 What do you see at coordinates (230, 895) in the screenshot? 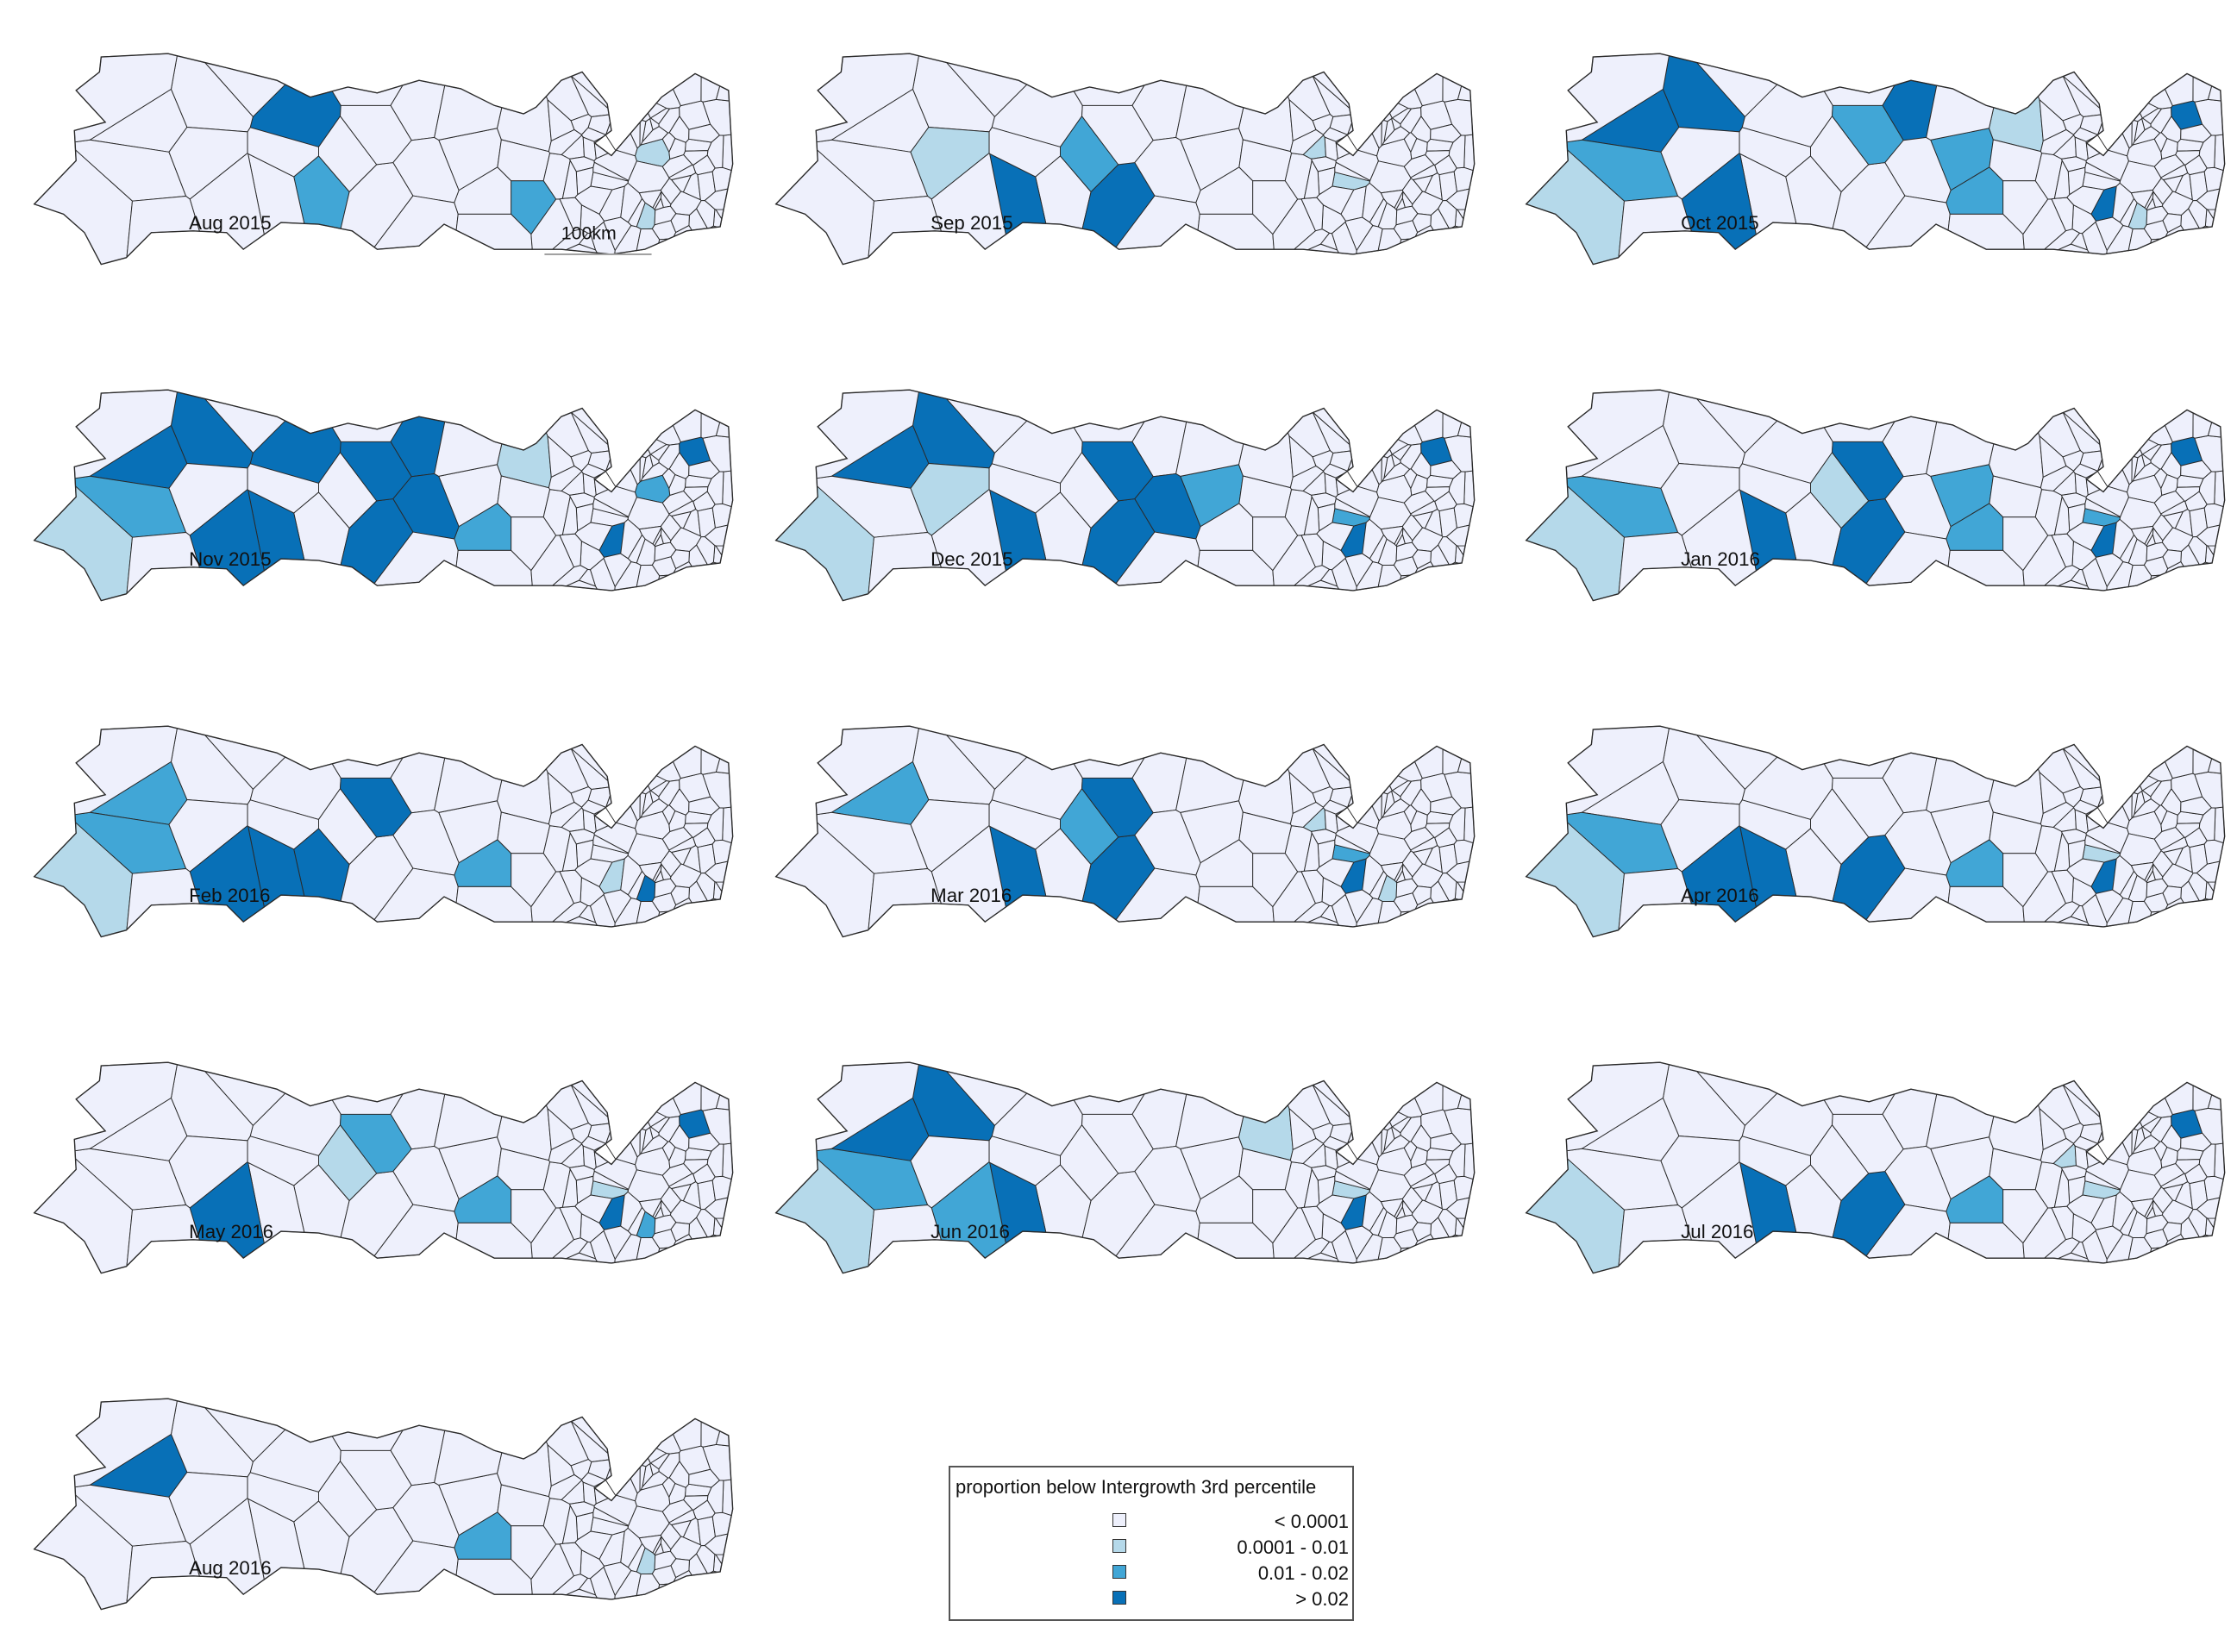
I see `map-date-label: Feb 2016` at bounding box center [230, 895].